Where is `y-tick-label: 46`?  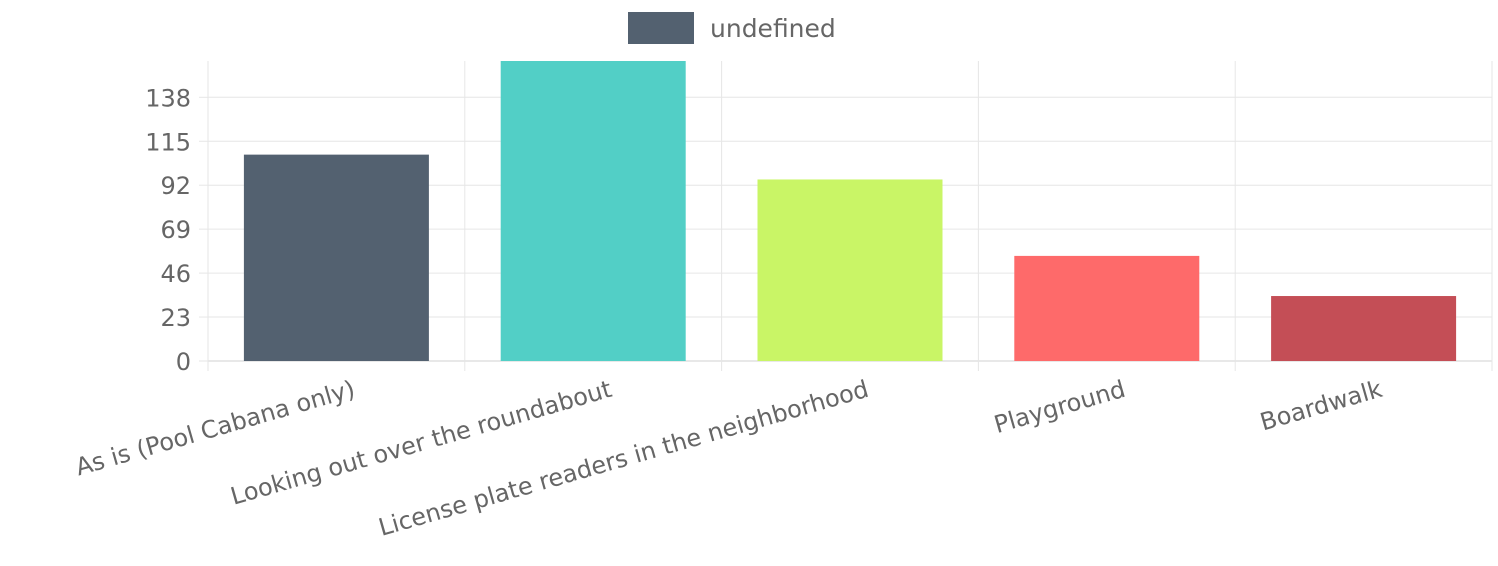 y-tick-label: 46 is located at coordinates (175, 274).